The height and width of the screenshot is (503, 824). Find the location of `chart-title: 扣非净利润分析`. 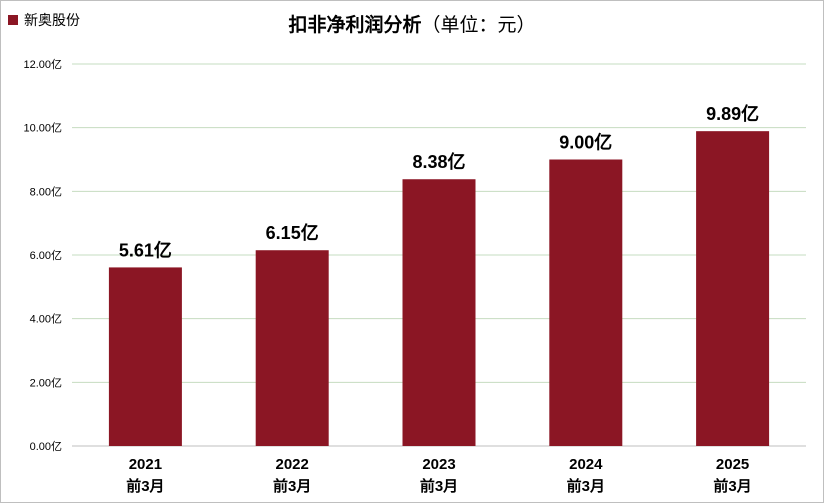

chart-title: 扣非净利润分析 is located at coordinates (355, 25).